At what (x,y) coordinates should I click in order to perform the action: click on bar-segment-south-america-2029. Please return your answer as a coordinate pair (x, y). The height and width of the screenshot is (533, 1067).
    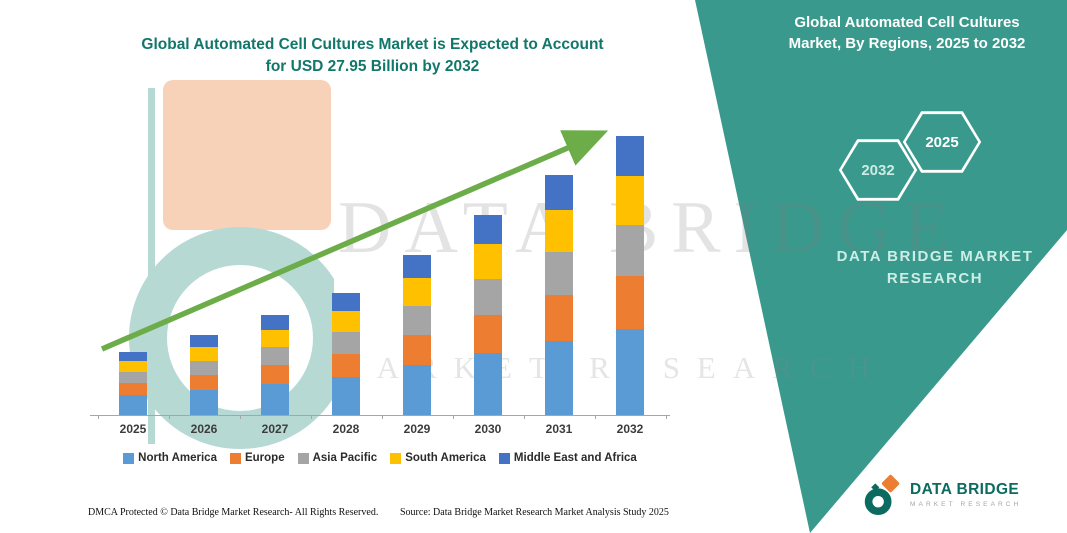
    Looking at the image, I should click on (417, 292).